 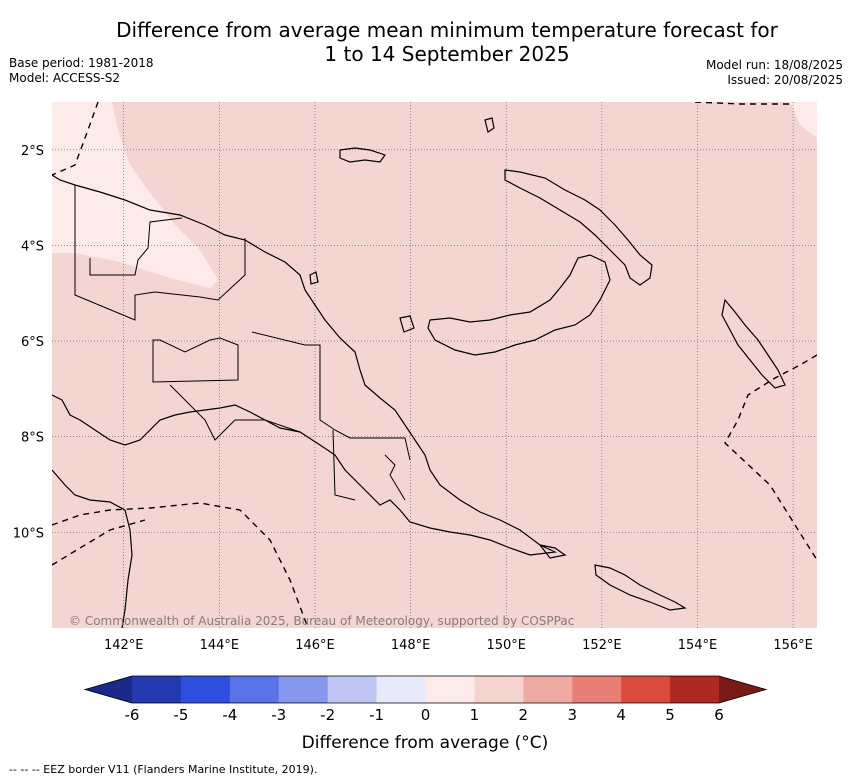 I want to click on coastline-bougainville, so click(x=753, y=343).